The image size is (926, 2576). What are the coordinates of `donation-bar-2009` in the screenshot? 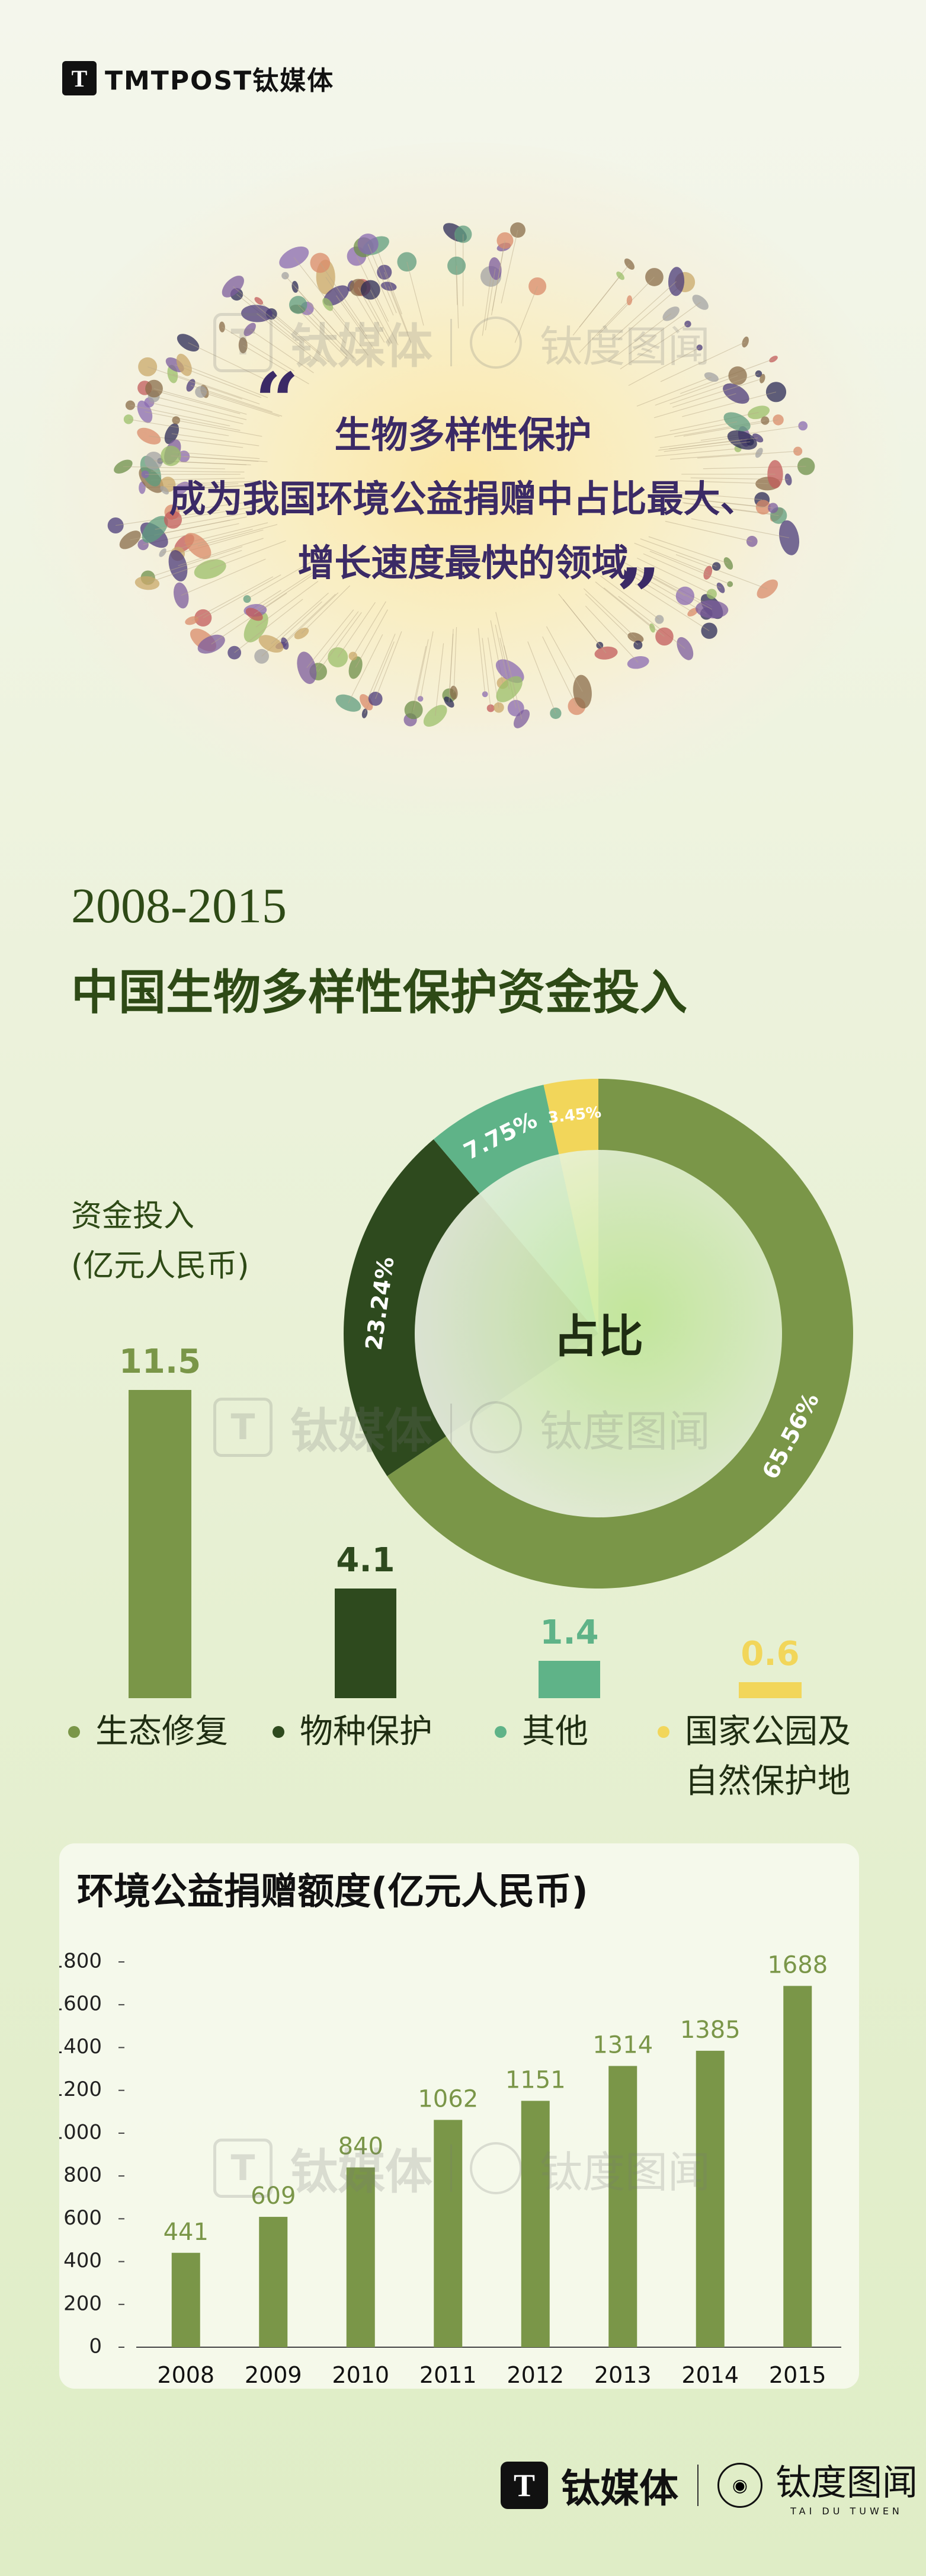 It's located at (273, 2282).